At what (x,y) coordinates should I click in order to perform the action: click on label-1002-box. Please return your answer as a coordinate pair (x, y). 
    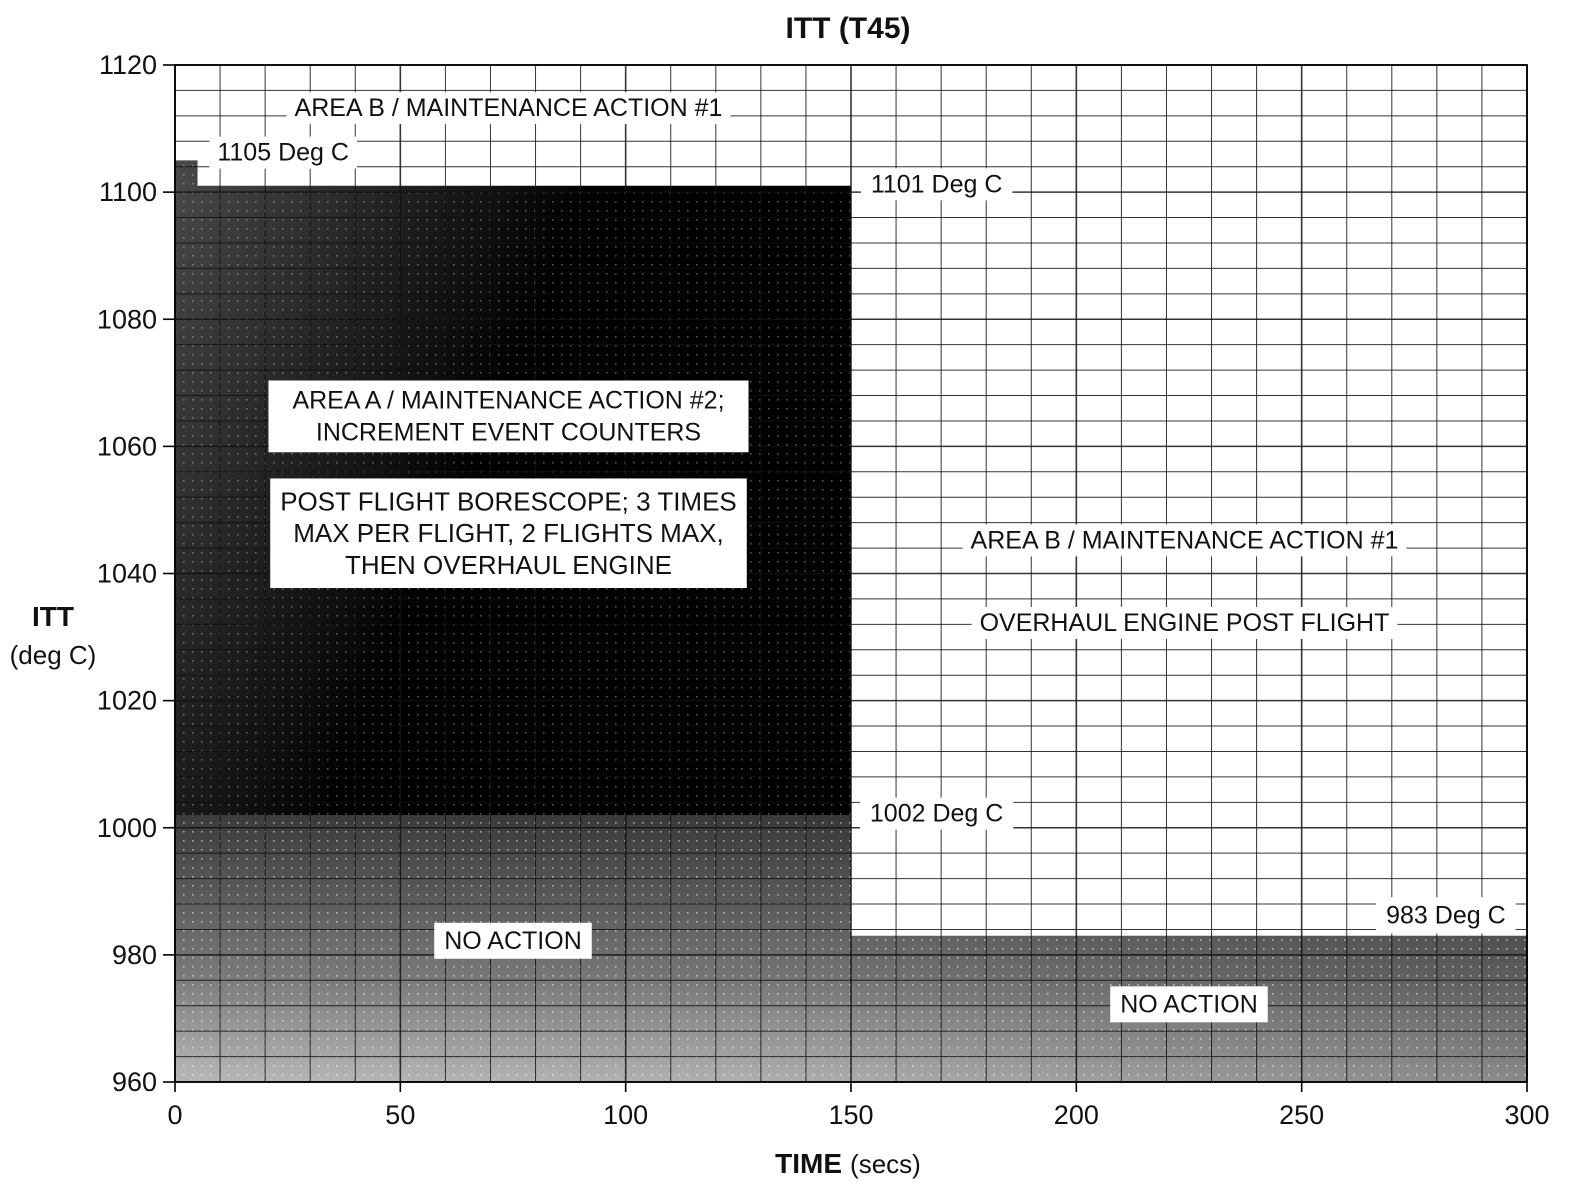
    Looking at the image, I should click on (936, 813).